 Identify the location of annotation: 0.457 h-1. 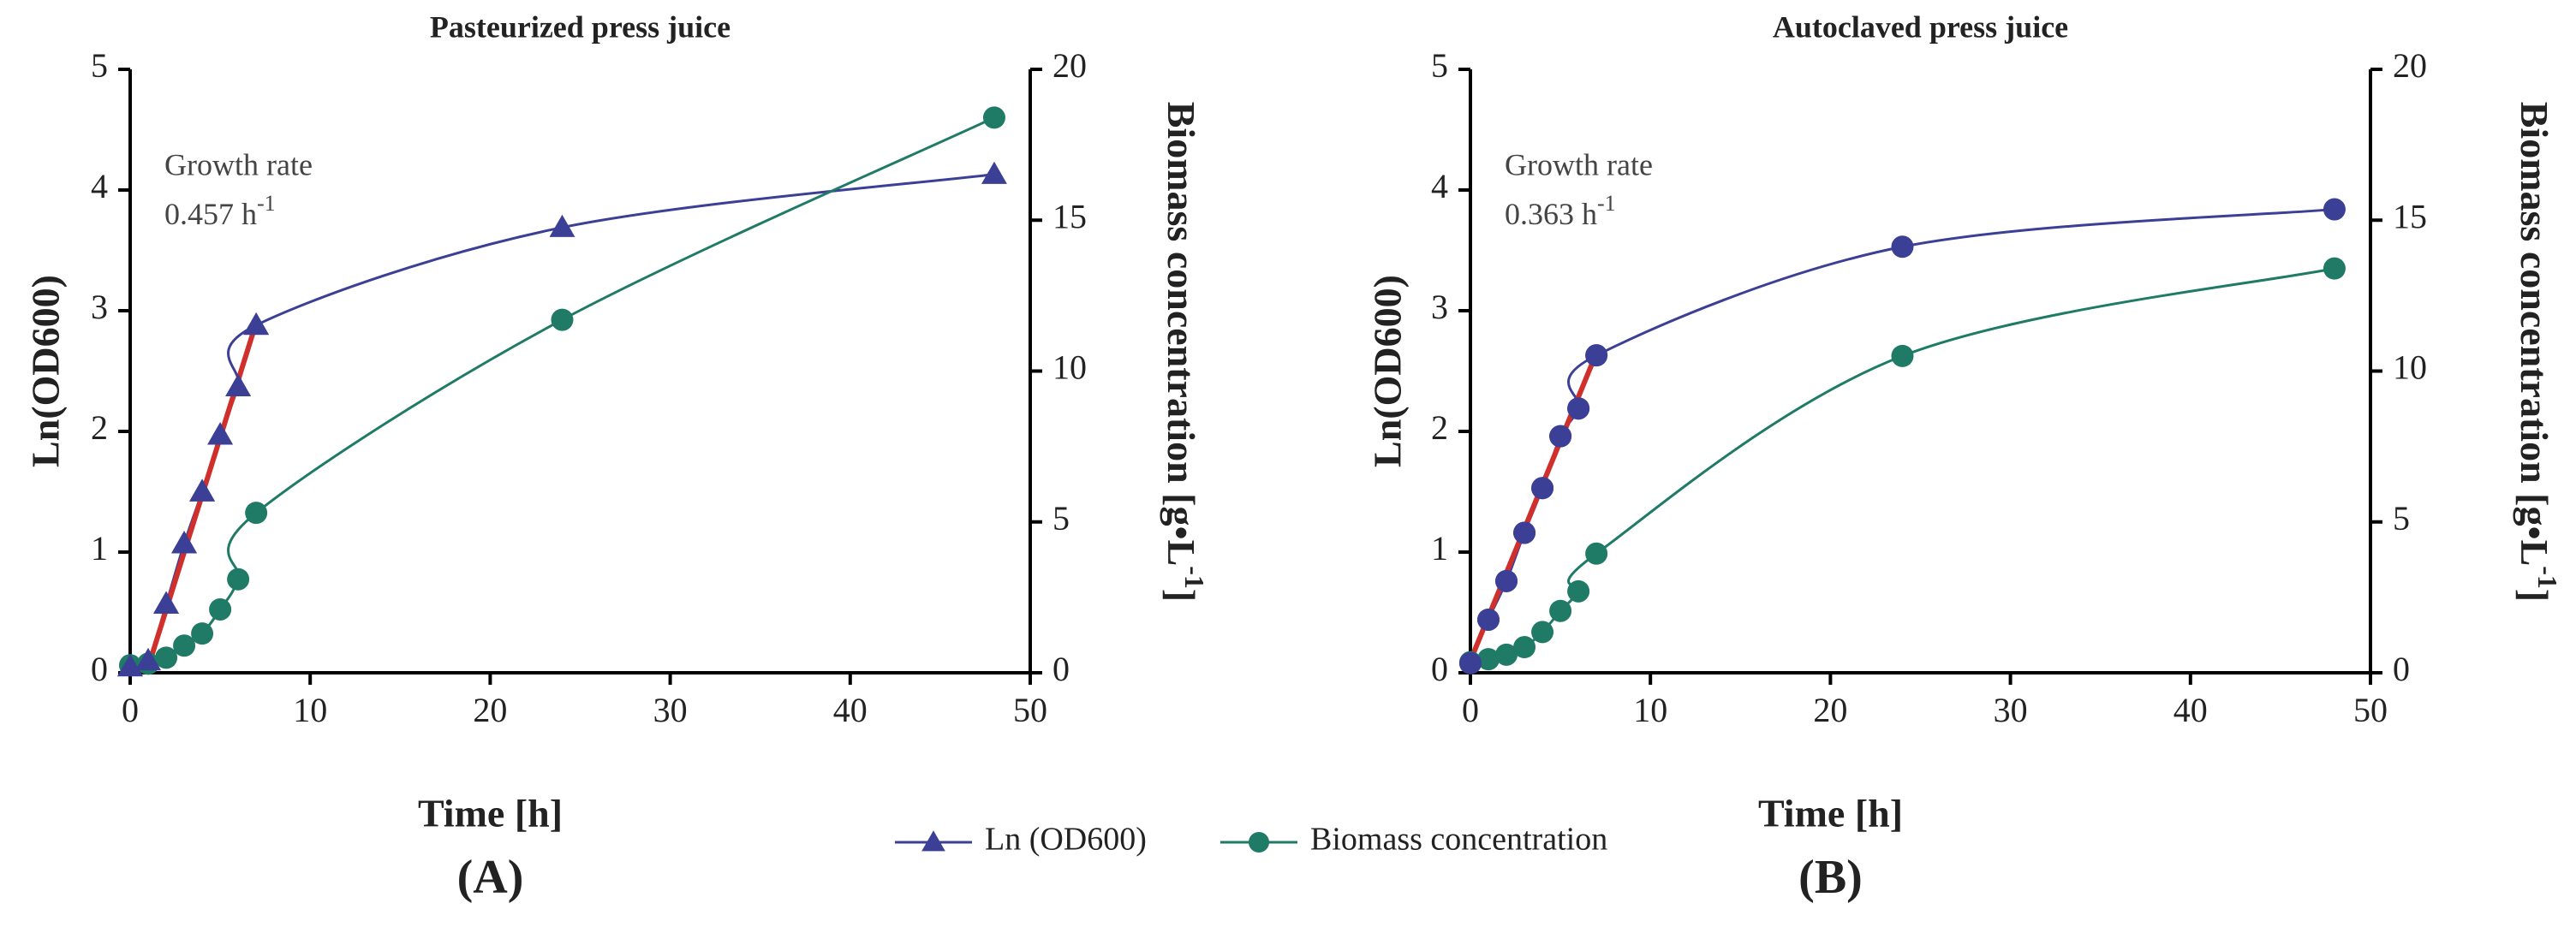
(220, 211).